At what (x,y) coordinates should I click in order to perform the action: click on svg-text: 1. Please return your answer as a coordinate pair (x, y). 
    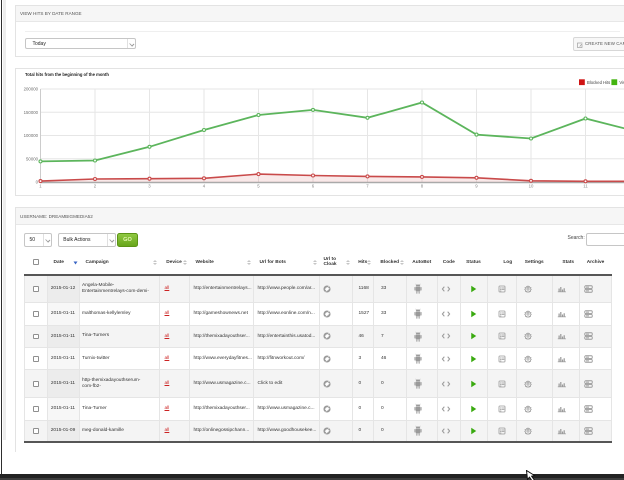
    Looking at the image, I should click on (40, 185).